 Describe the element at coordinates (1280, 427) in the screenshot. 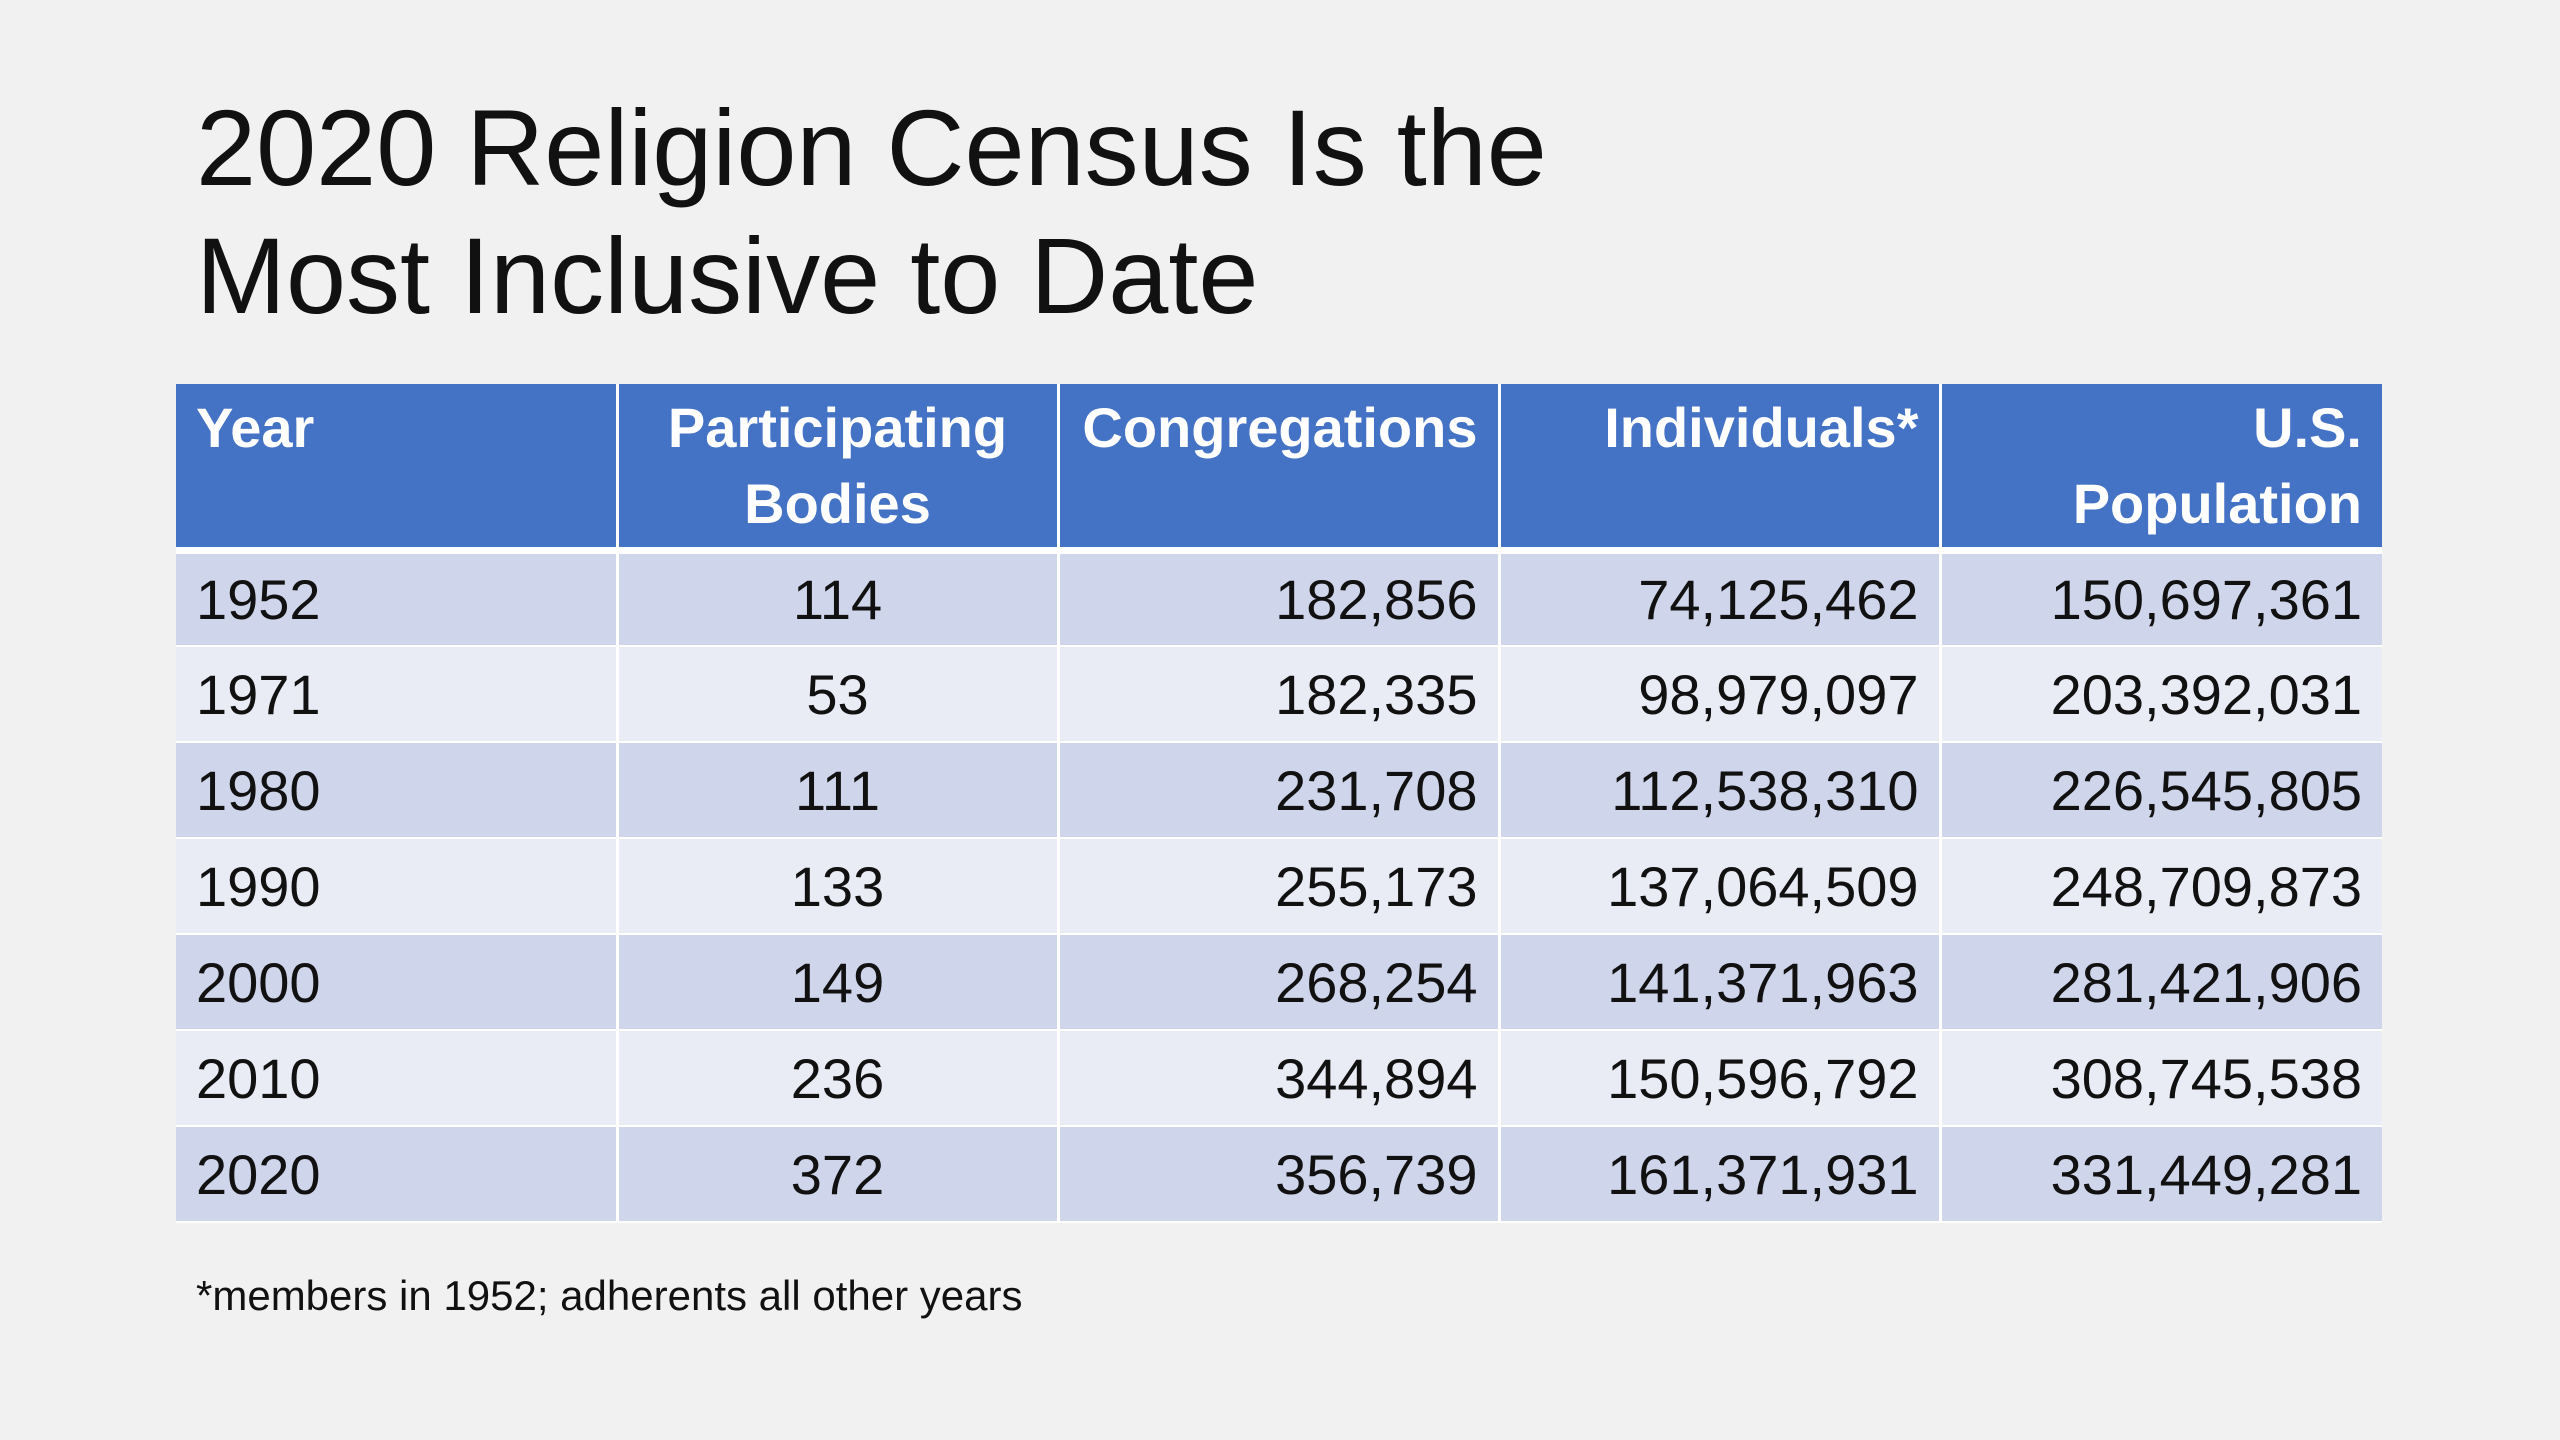

I see `header-congregations-line-1: Congregations` at that location.